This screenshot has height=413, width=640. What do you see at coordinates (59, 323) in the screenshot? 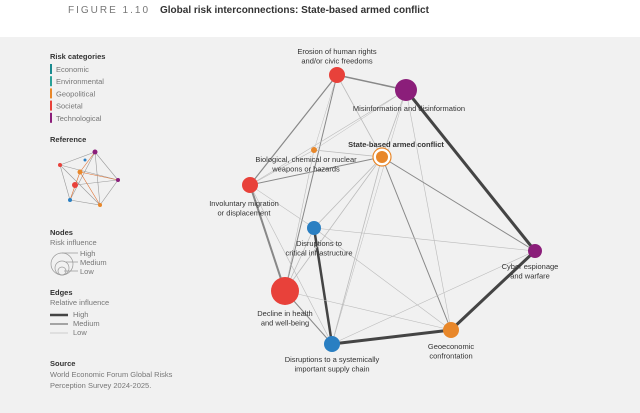
I see `edge-key` at bounding box center [59, 323].